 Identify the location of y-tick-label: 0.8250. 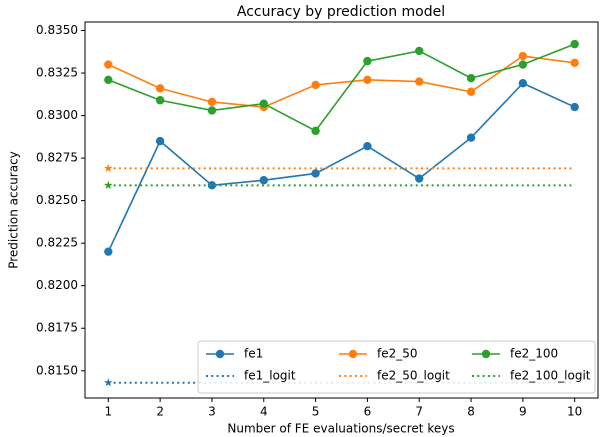
(57, 200).